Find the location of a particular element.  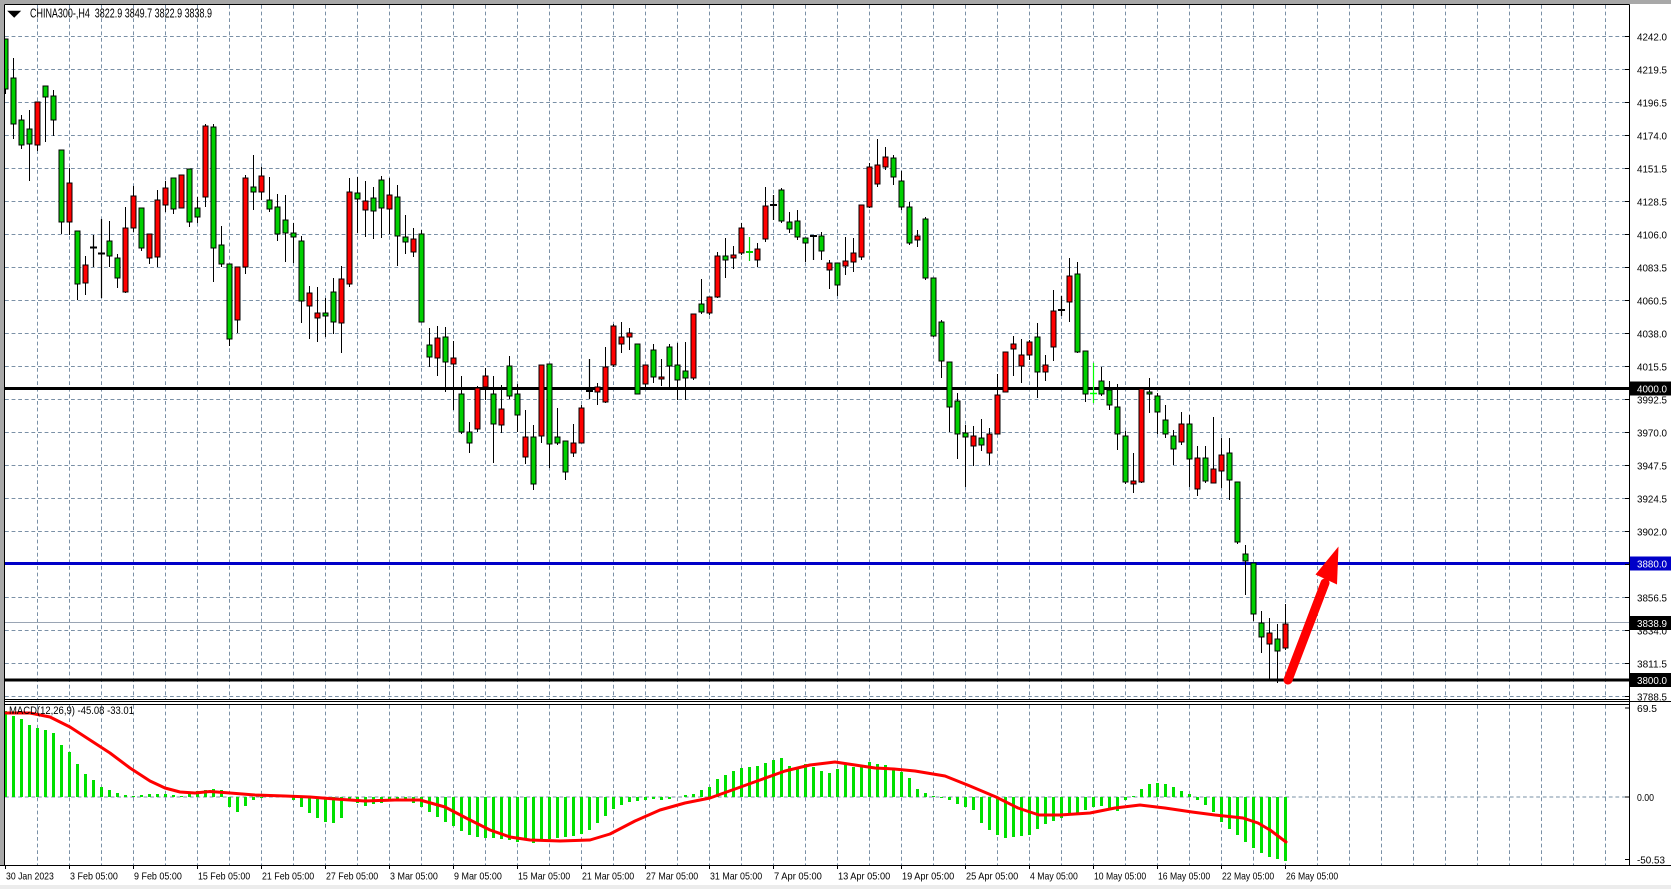

svg-text: 9 Mar 05:00 is located at coordinates (478, 877).